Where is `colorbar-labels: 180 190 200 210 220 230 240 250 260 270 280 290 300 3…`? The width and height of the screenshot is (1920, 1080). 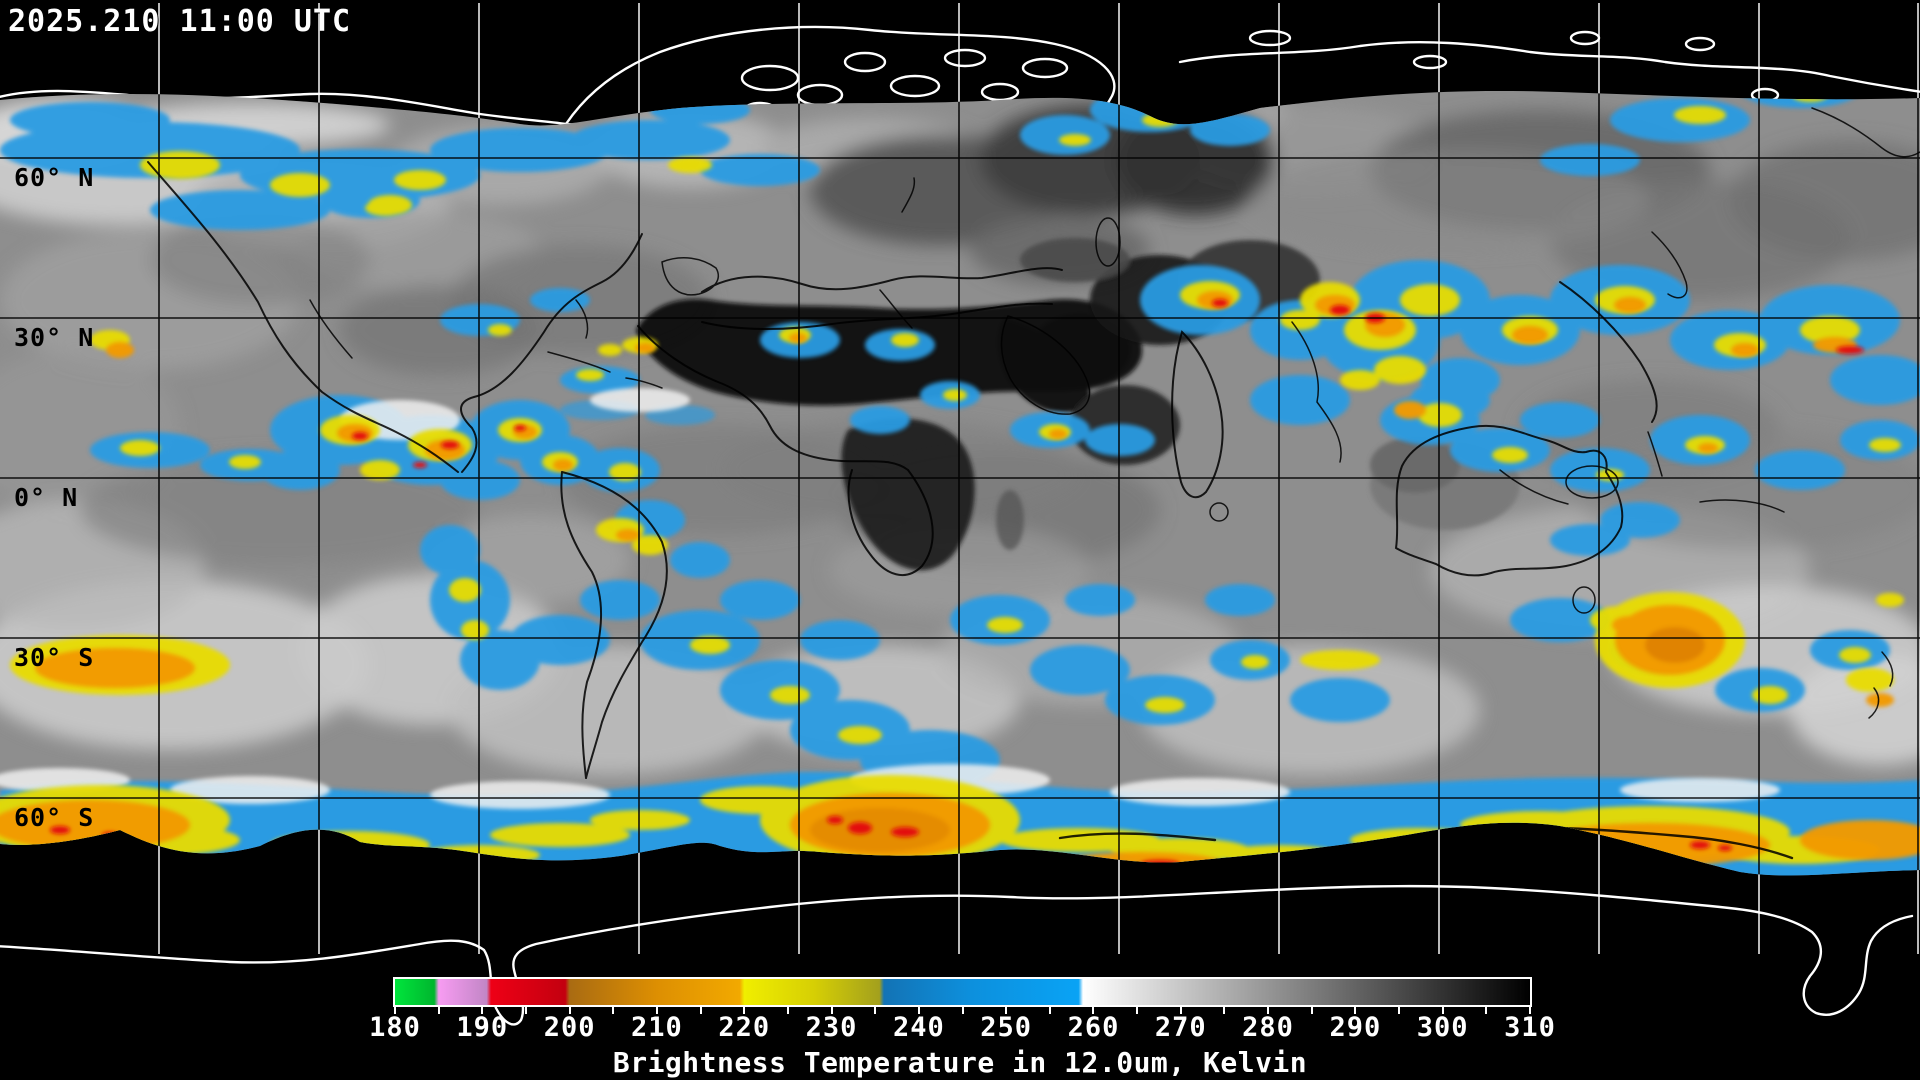 colorbar-labels: 180 190 200 210 220 230 240 250 260 270 280 290 300 3… is located at coordinates (962, 1027).